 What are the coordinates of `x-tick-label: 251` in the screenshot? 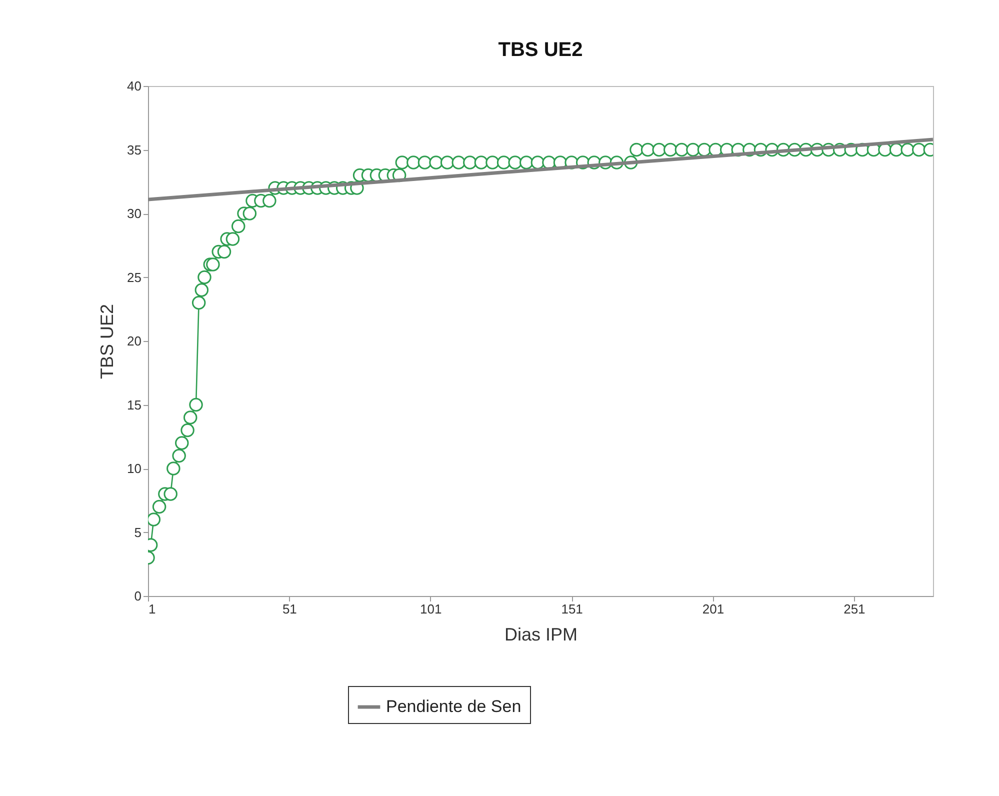 It's located at (855, 609).